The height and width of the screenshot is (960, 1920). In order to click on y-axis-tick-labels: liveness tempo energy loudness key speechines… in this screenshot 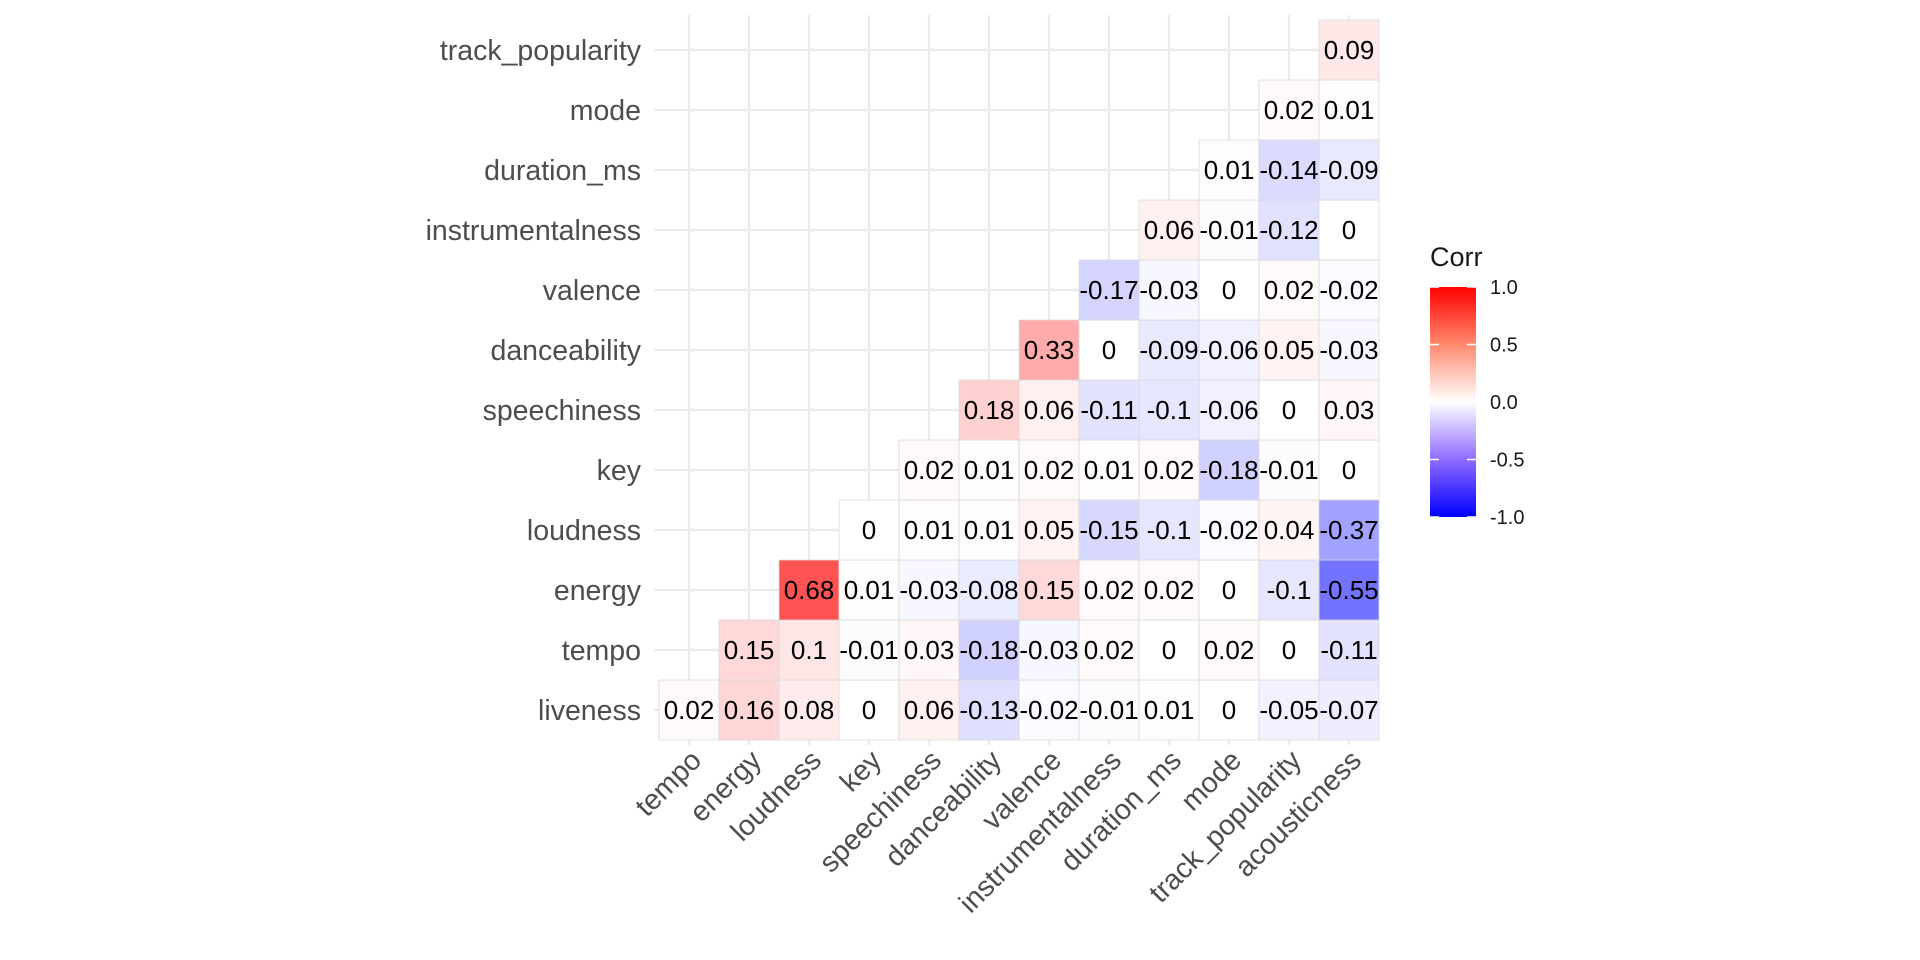, I will do `click(534, 381)`.